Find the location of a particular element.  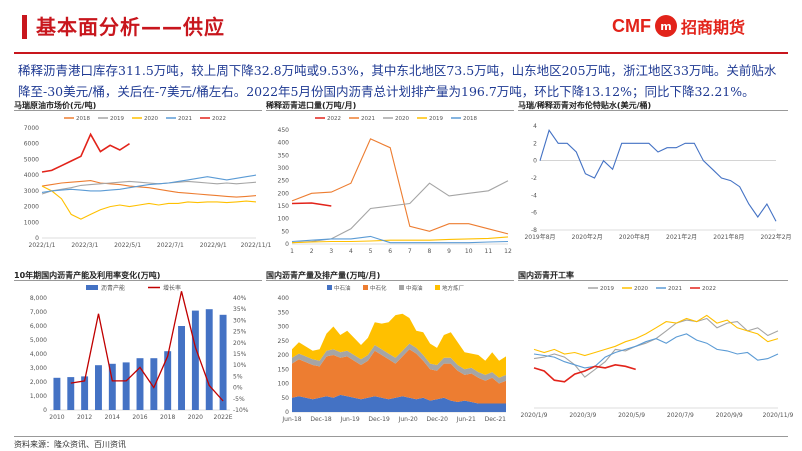

x-tick-label: 2022年2月 is located at coordinates (775, 237).